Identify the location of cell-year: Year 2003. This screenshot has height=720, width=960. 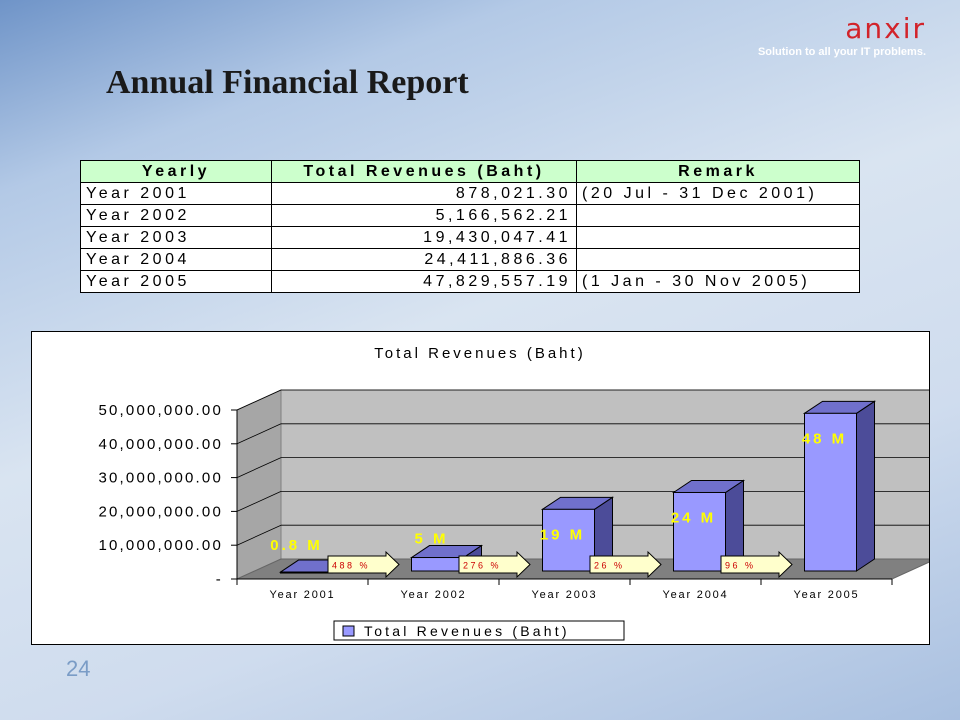
(176, 237).